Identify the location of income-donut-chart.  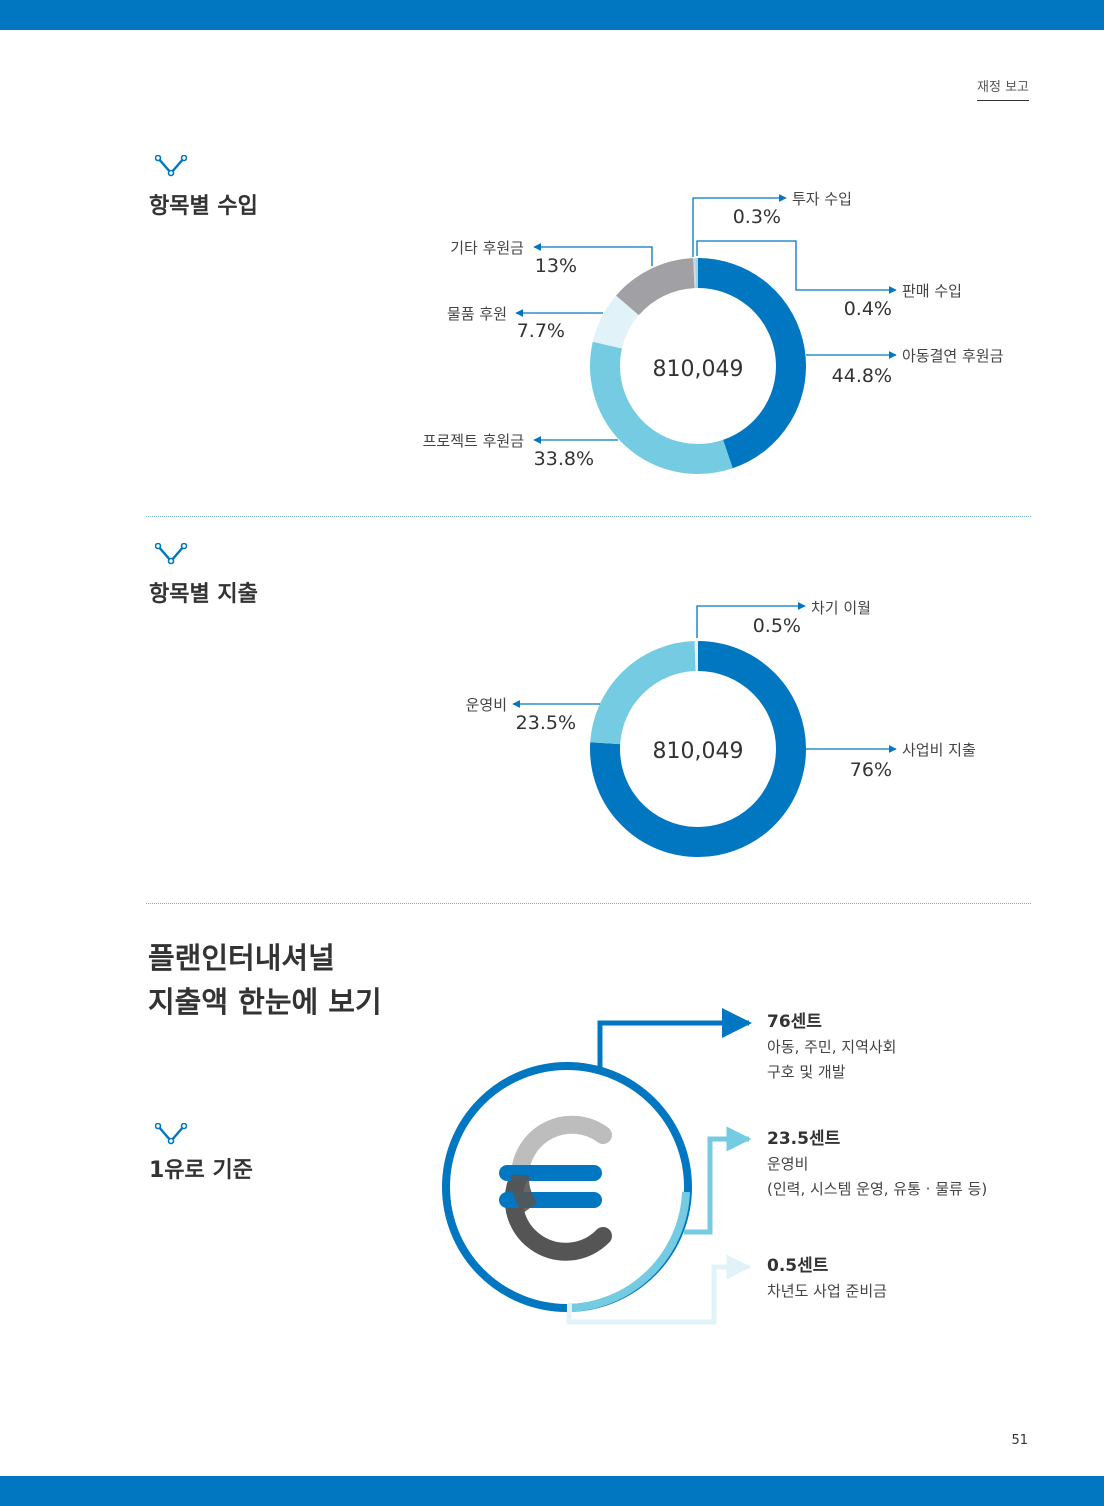
(698, 365).